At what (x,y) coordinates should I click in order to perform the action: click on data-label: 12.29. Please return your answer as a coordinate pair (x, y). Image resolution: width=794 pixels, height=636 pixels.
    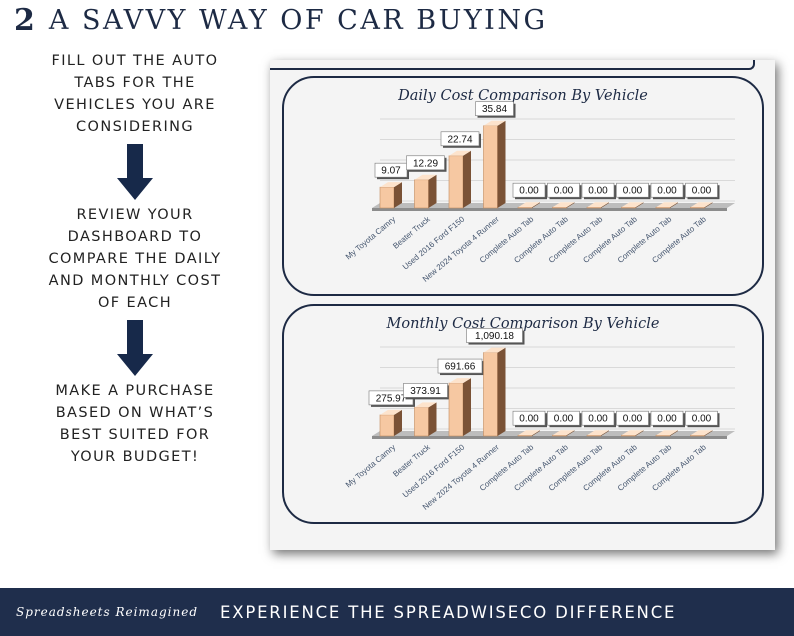
    Looking at the image, I should click on (425, 163).